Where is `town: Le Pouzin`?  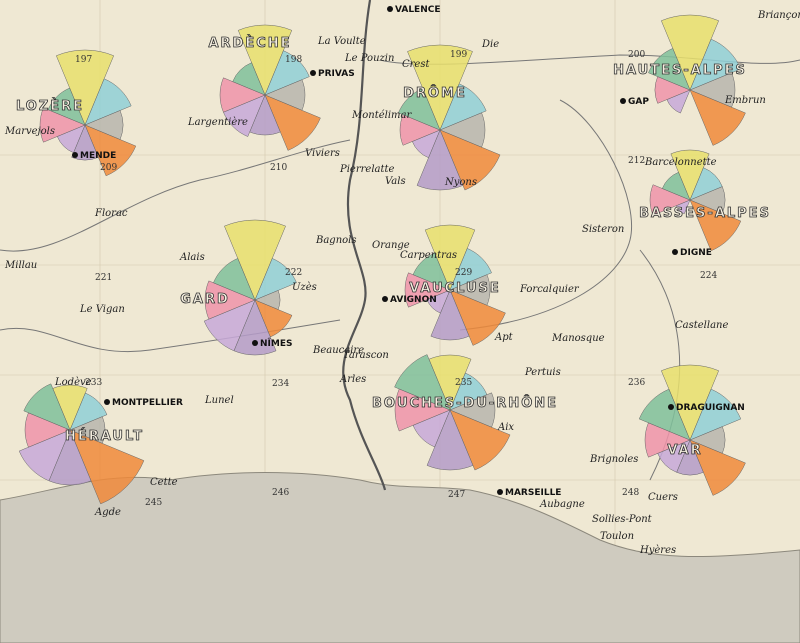 town: Le Pouzin is located at coordinates (369, 58).